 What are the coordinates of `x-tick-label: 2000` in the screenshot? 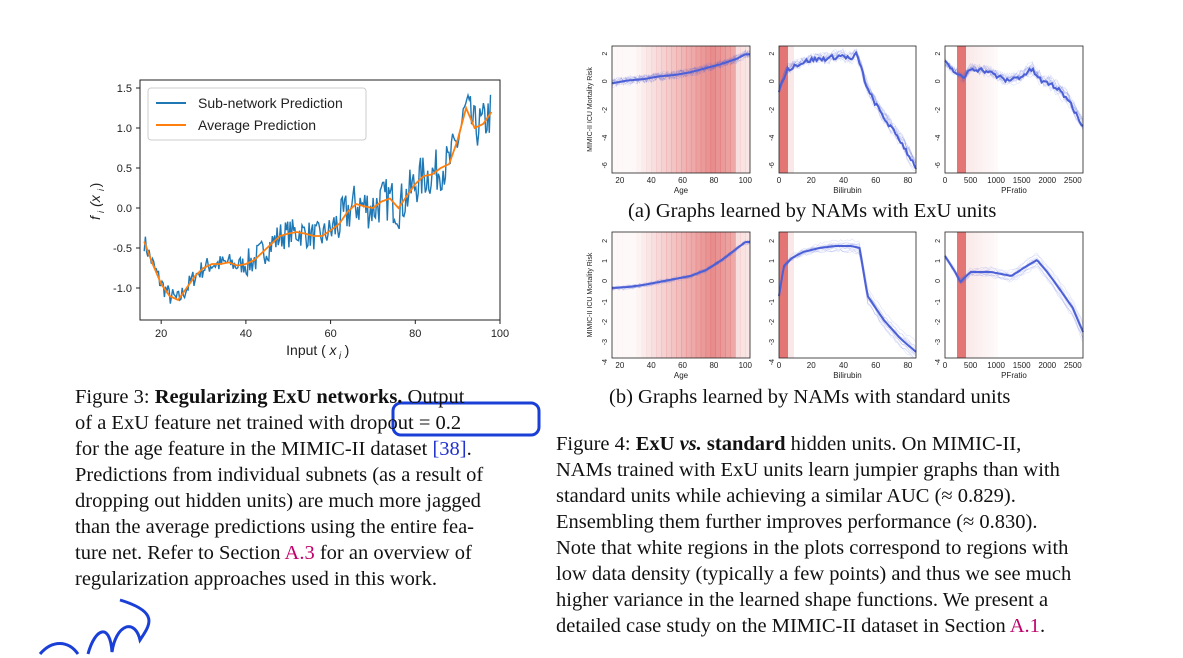 It's located at (1047, 180).